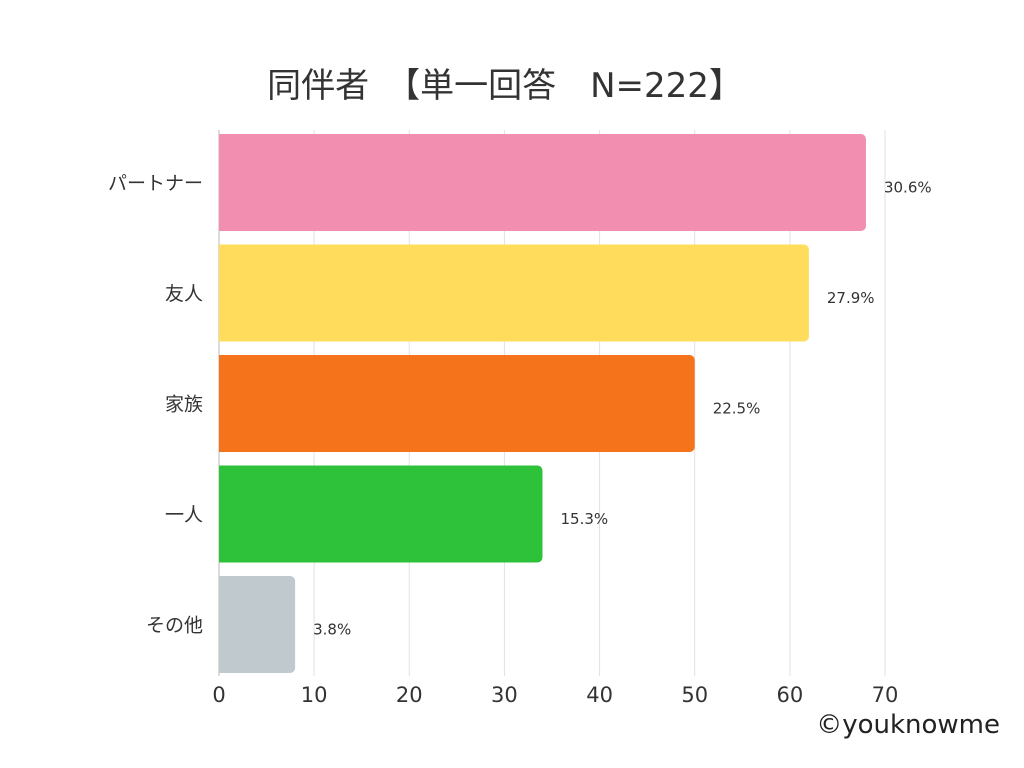  Describe the element at coordinates (174, 626) in the screenshot. I see `y-tick-label: その他` at that location.